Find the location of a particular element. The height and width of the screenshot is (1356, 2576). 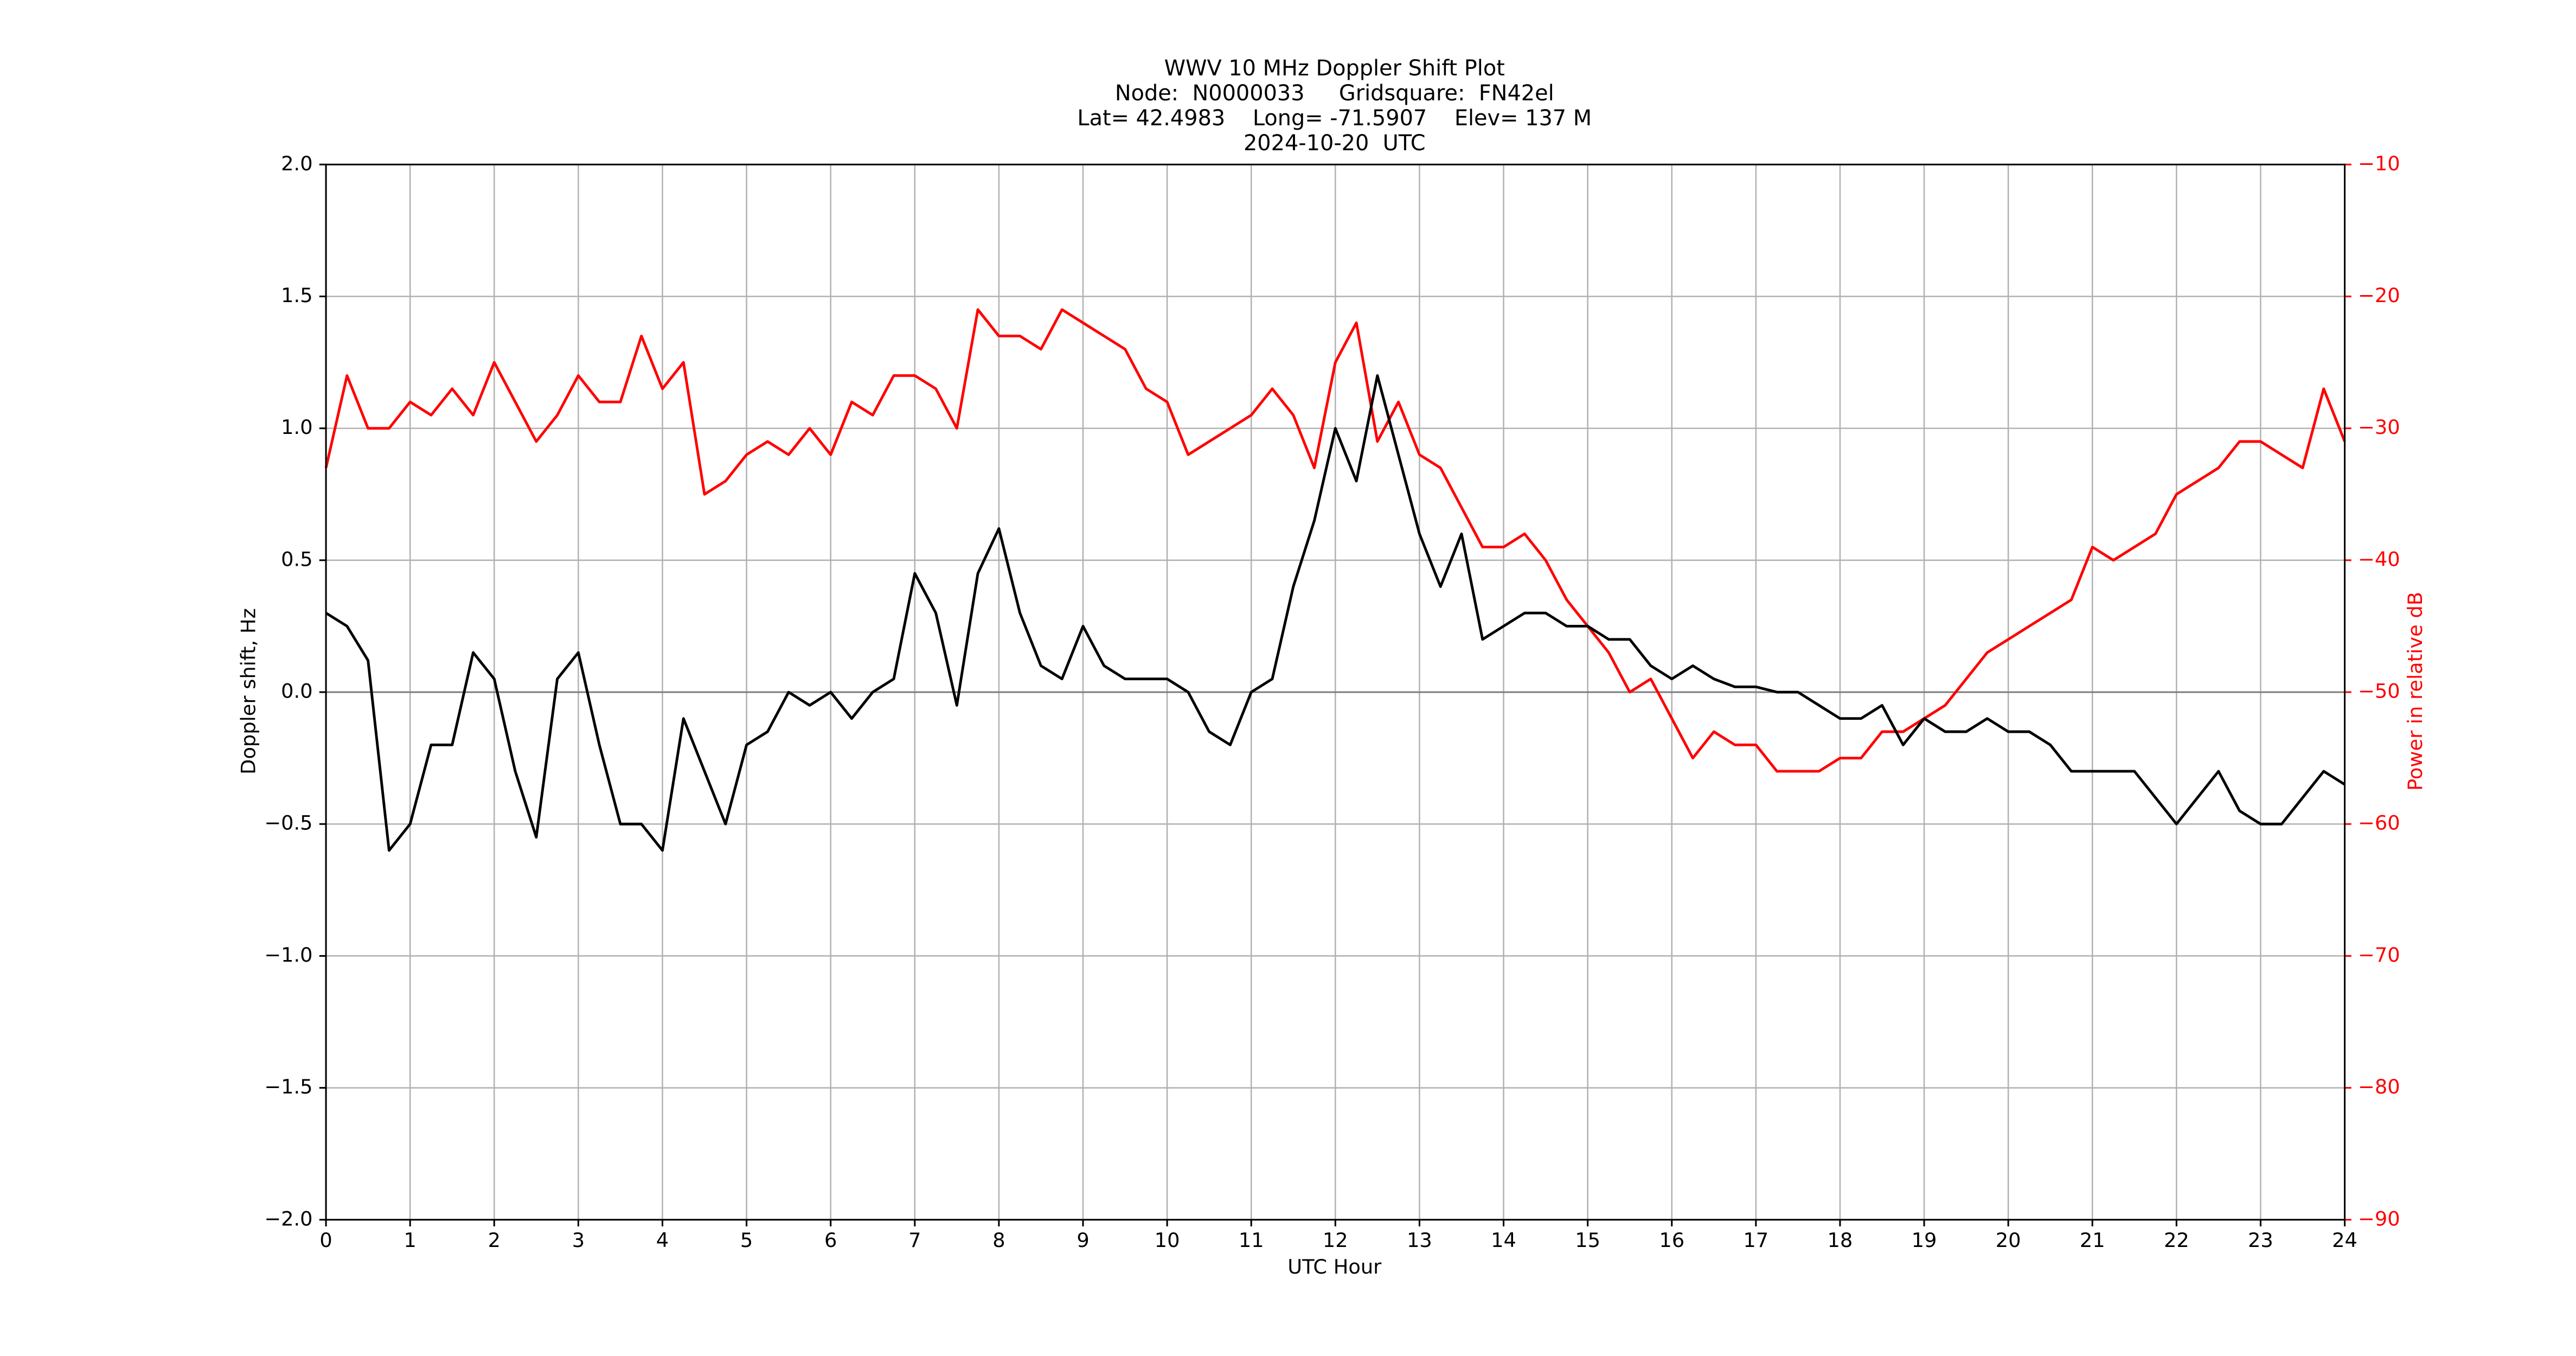

x-tick-label: 5 is located at coordinates (746, 1240).